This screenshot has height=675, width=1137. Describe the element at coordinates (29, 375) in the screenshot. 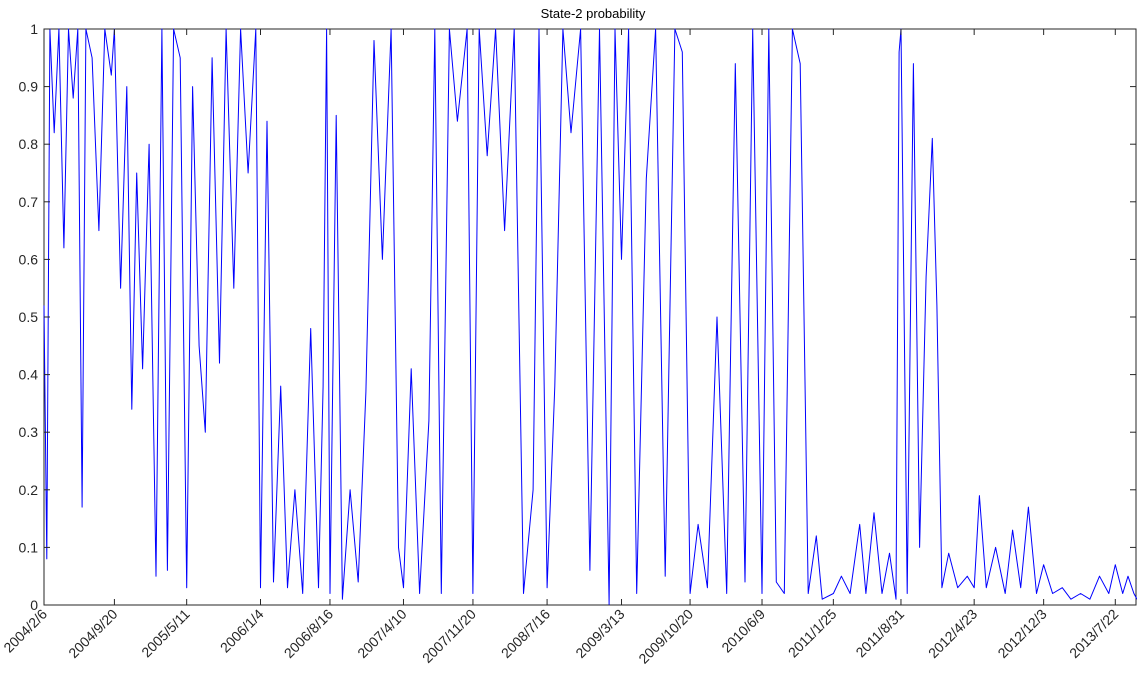

I see `y-tick-label: 0.4` at that location.